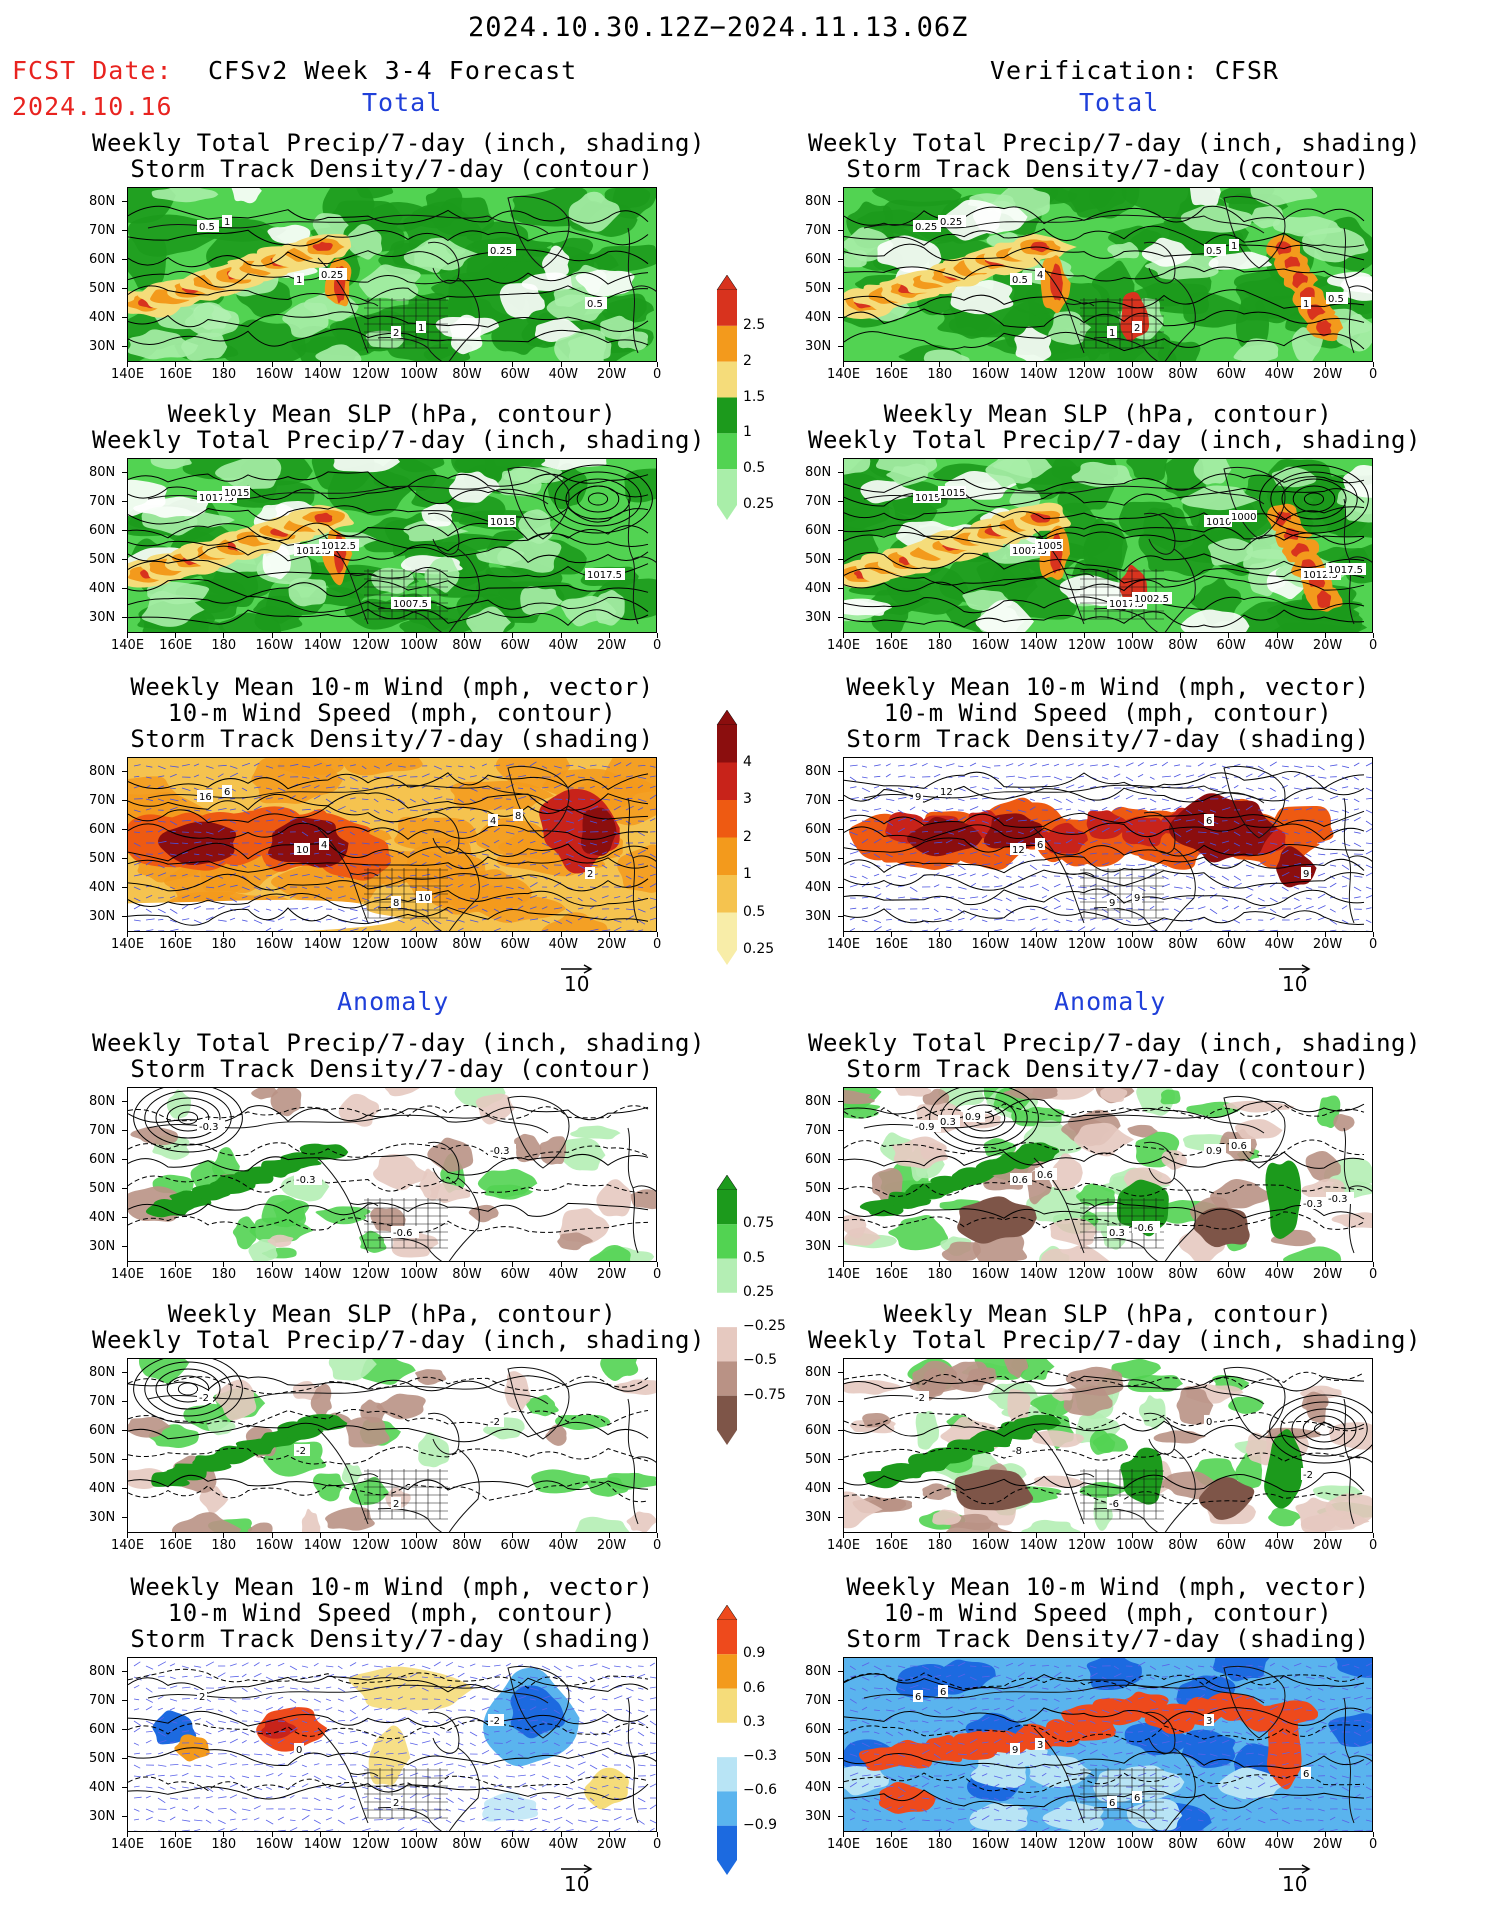 This screenshot has width=1487, height=1925. Describe the element at coordinates (727, 397) in the screenshot. I see `colorbar-precip_total` at that location.